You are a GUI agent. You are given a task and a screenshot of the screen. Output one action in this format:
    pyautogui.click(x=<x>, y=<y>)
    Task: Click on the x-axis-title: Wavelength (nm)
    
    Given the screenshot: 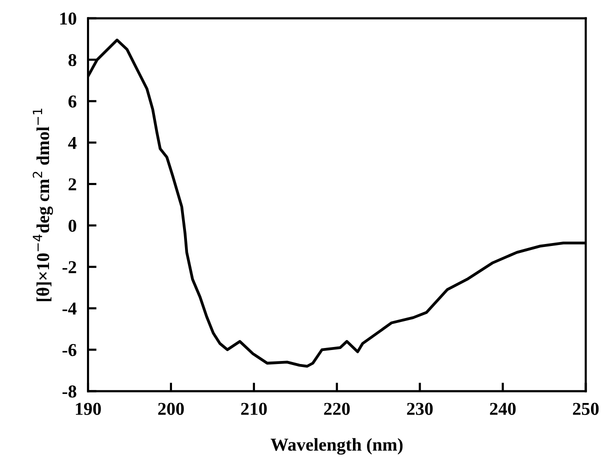 What is the action you would take?
    pyautogui.click(x=336, y=446)
    